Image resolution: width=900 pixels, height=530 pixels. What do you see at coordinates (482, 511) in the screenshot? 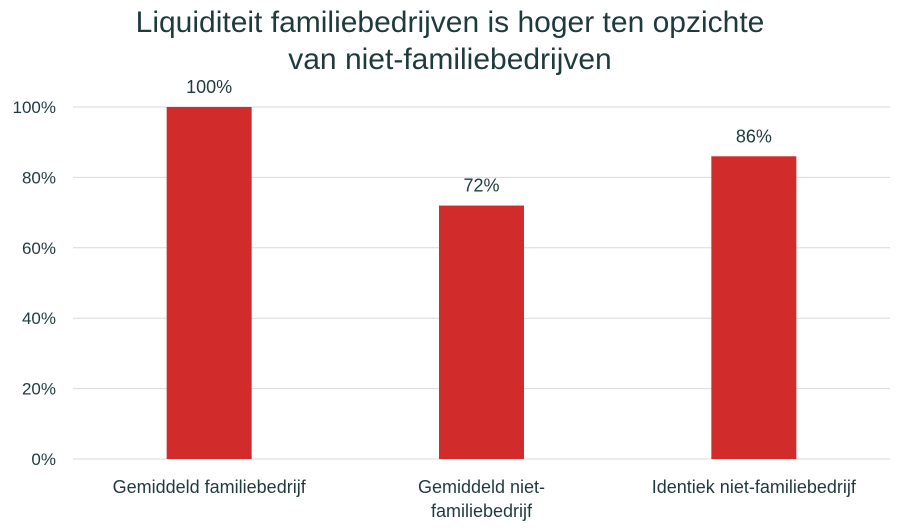
I see `x-tick-label: familiebedrijf` at bounding box center [482, 511].